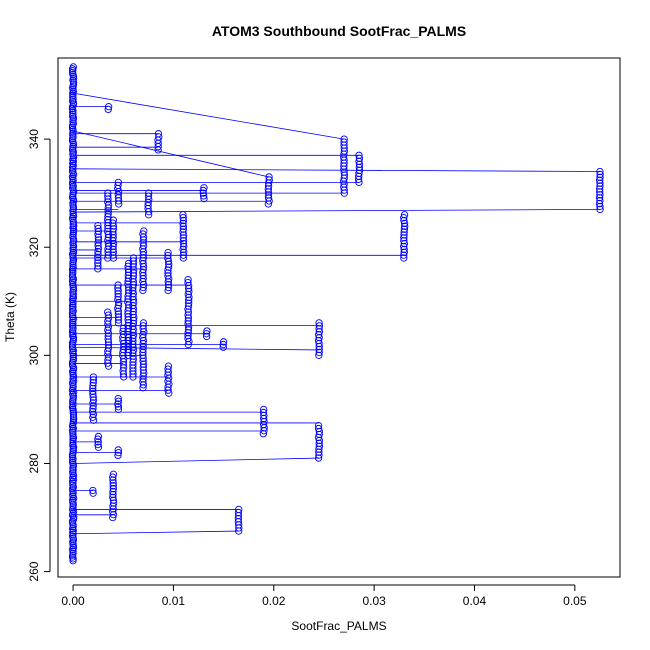 The width and height of the screenshot is (650, 650). I want to click on x-tick-label: 0.05, so click(575, 601).